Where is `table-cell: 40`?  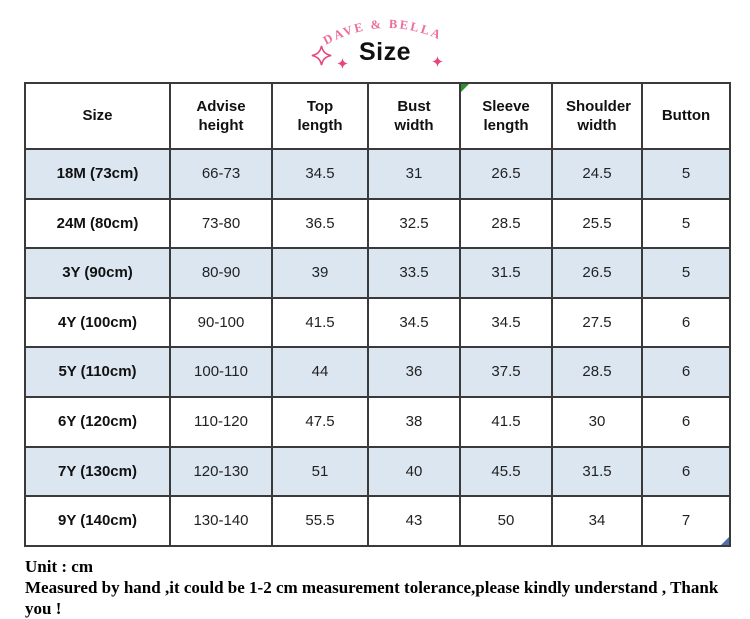
table-cell: 40 is located at coordinates (414, 471).